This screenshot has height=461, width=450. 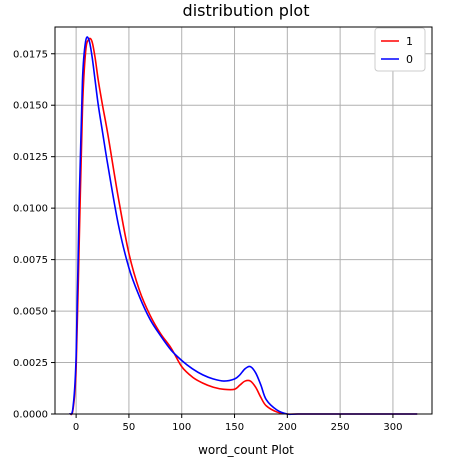 What do you see at coordinates (246, 450) in the screenshot?
I see `x-axis-label: word_count Plot` at bounding box center [246, 450].